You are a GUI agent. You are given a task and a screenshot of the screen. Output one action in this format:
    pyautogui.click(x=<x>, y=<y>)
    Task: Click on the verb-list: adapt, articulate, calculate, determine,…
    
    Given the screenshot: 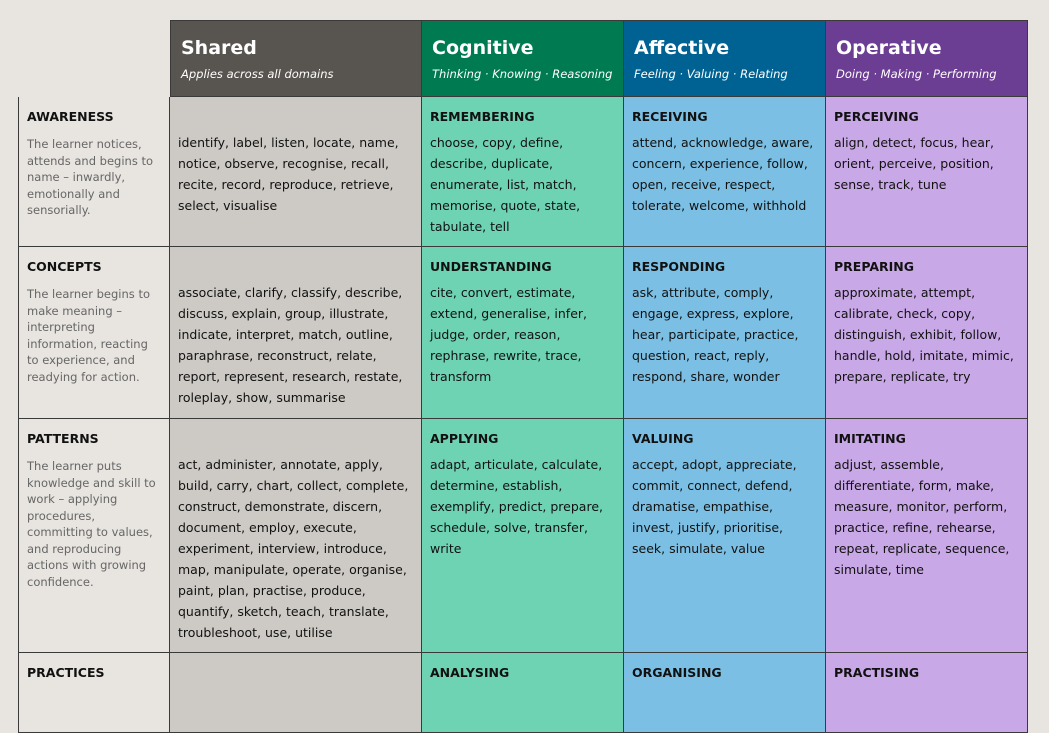 What is the action you would take?
    pyautogui.click(x=516, y=506)
    